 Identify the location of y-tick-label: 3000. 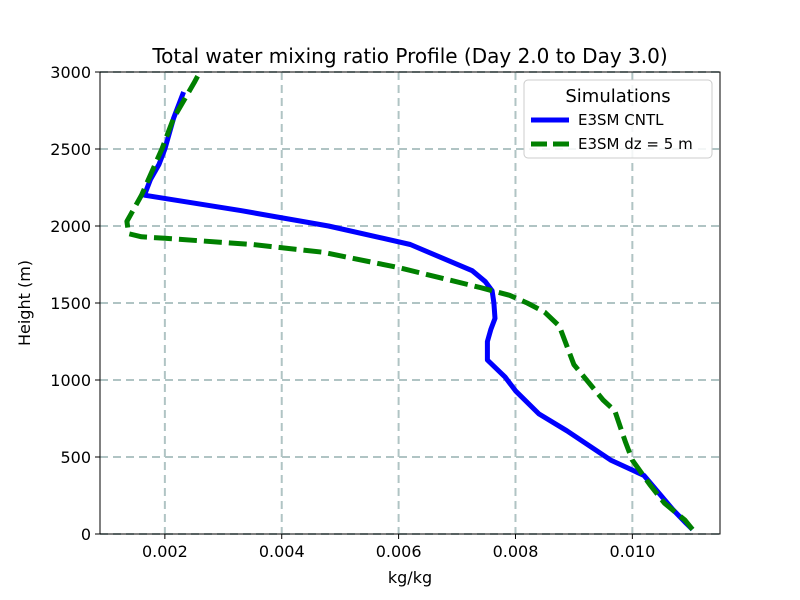
(70, 72).